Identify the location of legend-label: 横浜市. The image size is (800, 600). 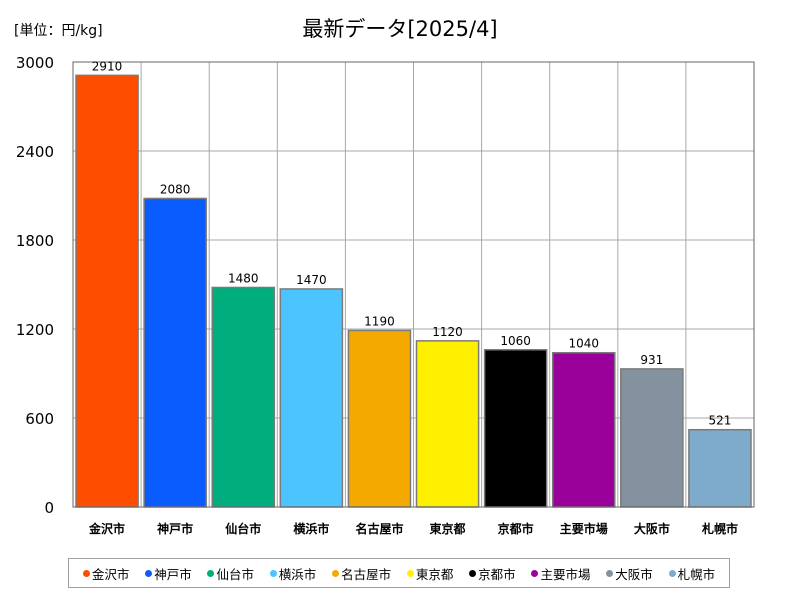
(297, 574).